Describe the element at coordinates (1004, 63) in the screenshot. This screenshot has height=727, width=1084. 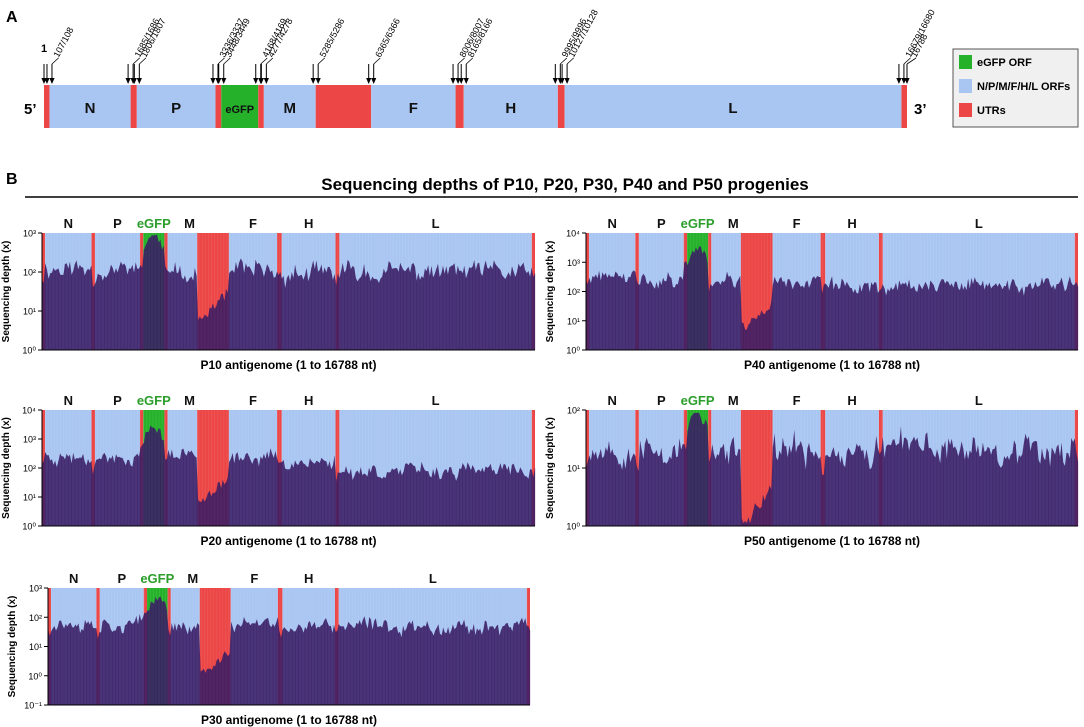
I see `legend-label-egfp: eGFP ORF` at that location.